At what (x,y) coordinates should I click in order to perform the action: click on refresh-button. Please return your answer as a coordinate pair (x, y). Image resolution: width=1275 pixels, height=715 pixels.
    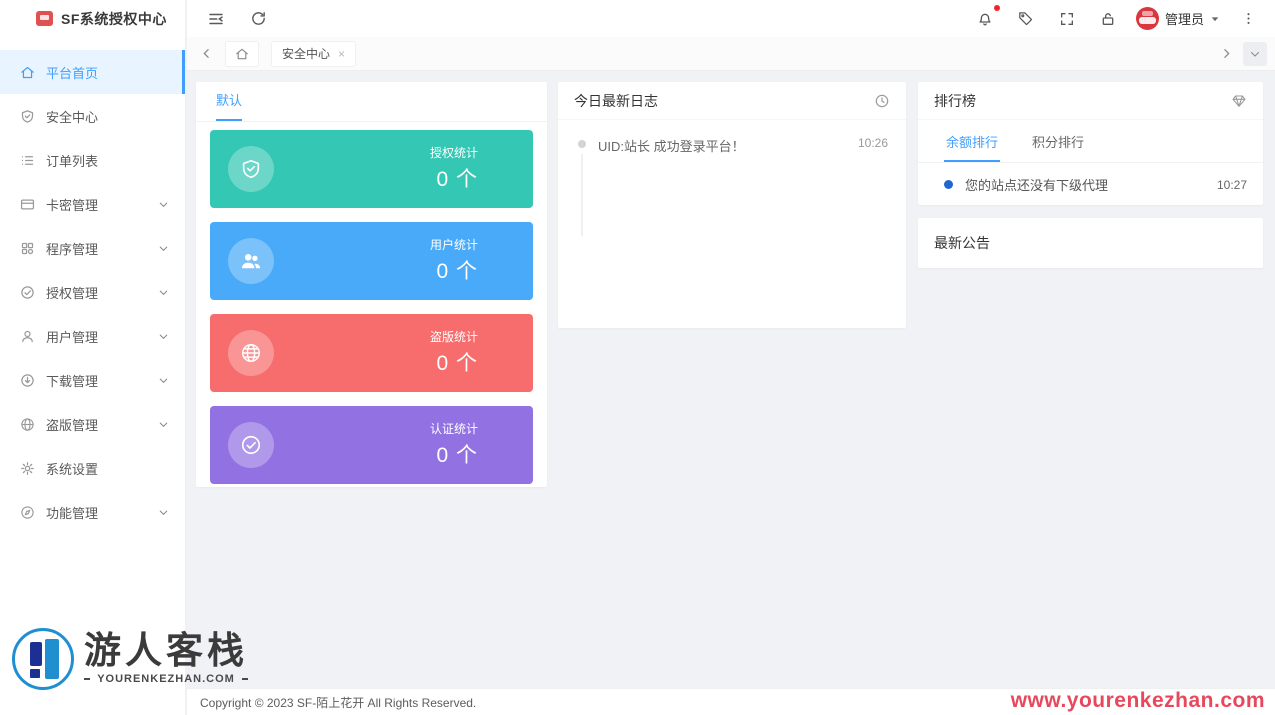
    Looking at the image, I should click on (258, 19).